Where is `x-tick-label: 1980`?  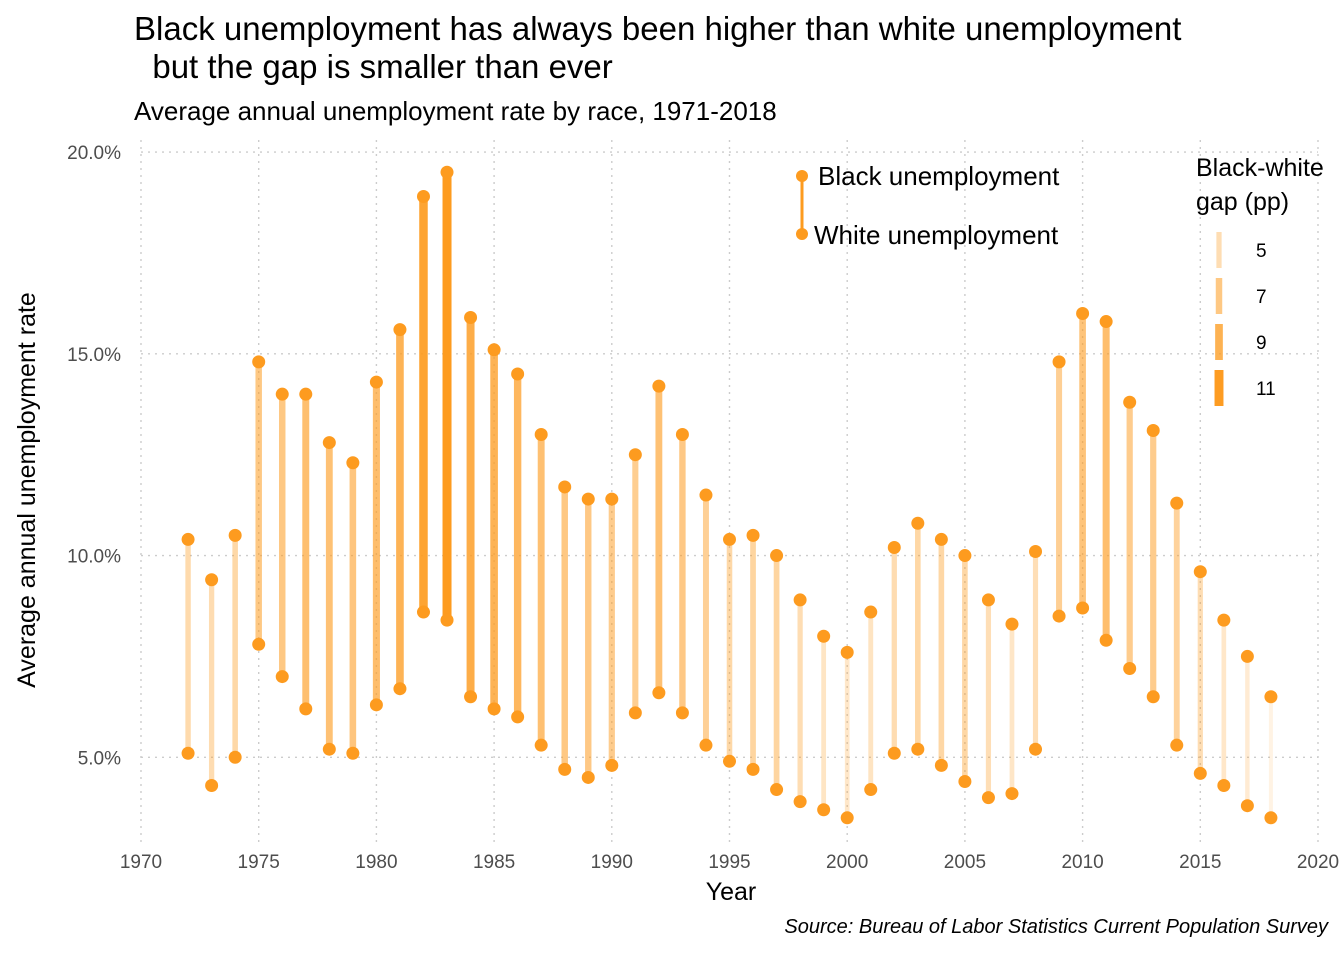 x-tick-label: 1980 is located at coordinates (376, 862).